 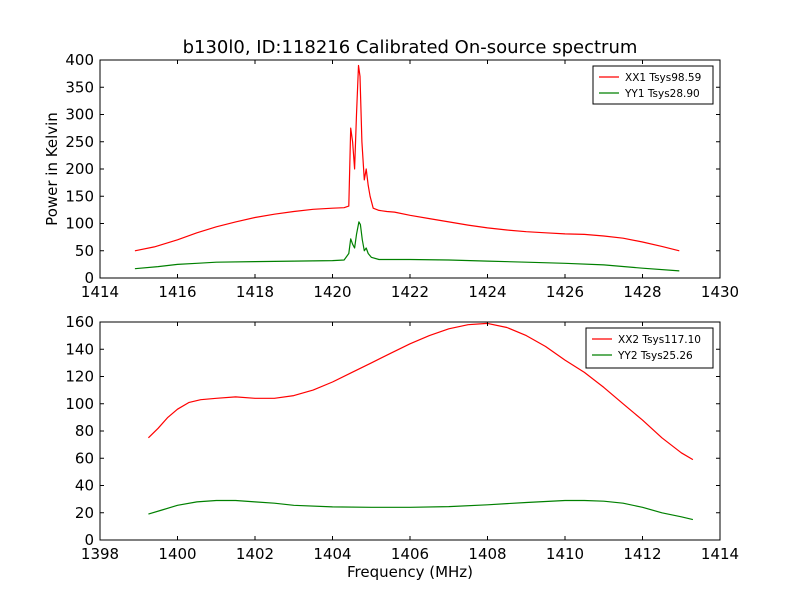 What do you see at coordinates (410, 572) in the screenshot?
I see `x-axis-label: Frequency (MHz)` at bounding box center [410, 572].